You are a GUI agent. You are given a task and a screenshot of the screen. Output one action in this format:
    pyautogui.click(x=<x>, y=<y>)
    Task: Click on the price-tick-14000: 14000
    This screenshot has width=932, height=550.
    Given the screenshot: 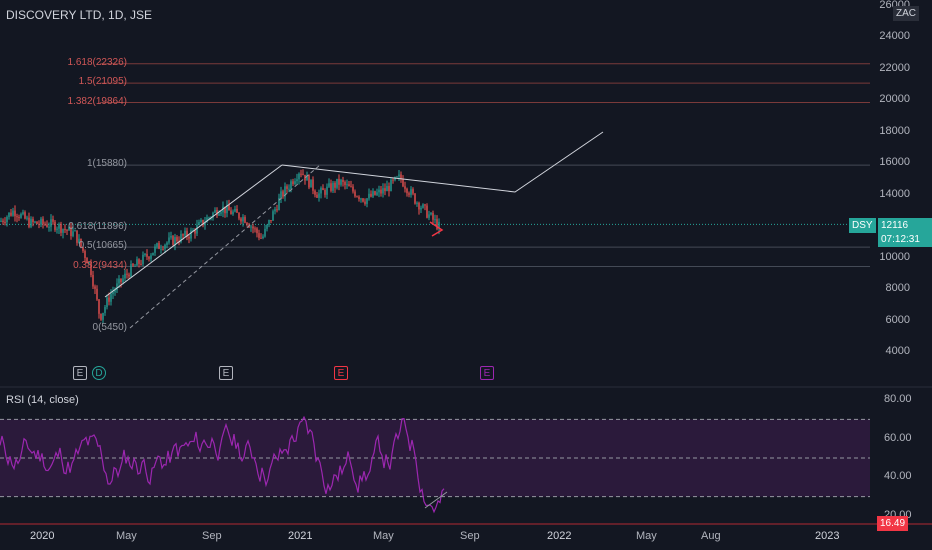 What is the action you would take?
    pyautogui.click(x=894, y=193)
    